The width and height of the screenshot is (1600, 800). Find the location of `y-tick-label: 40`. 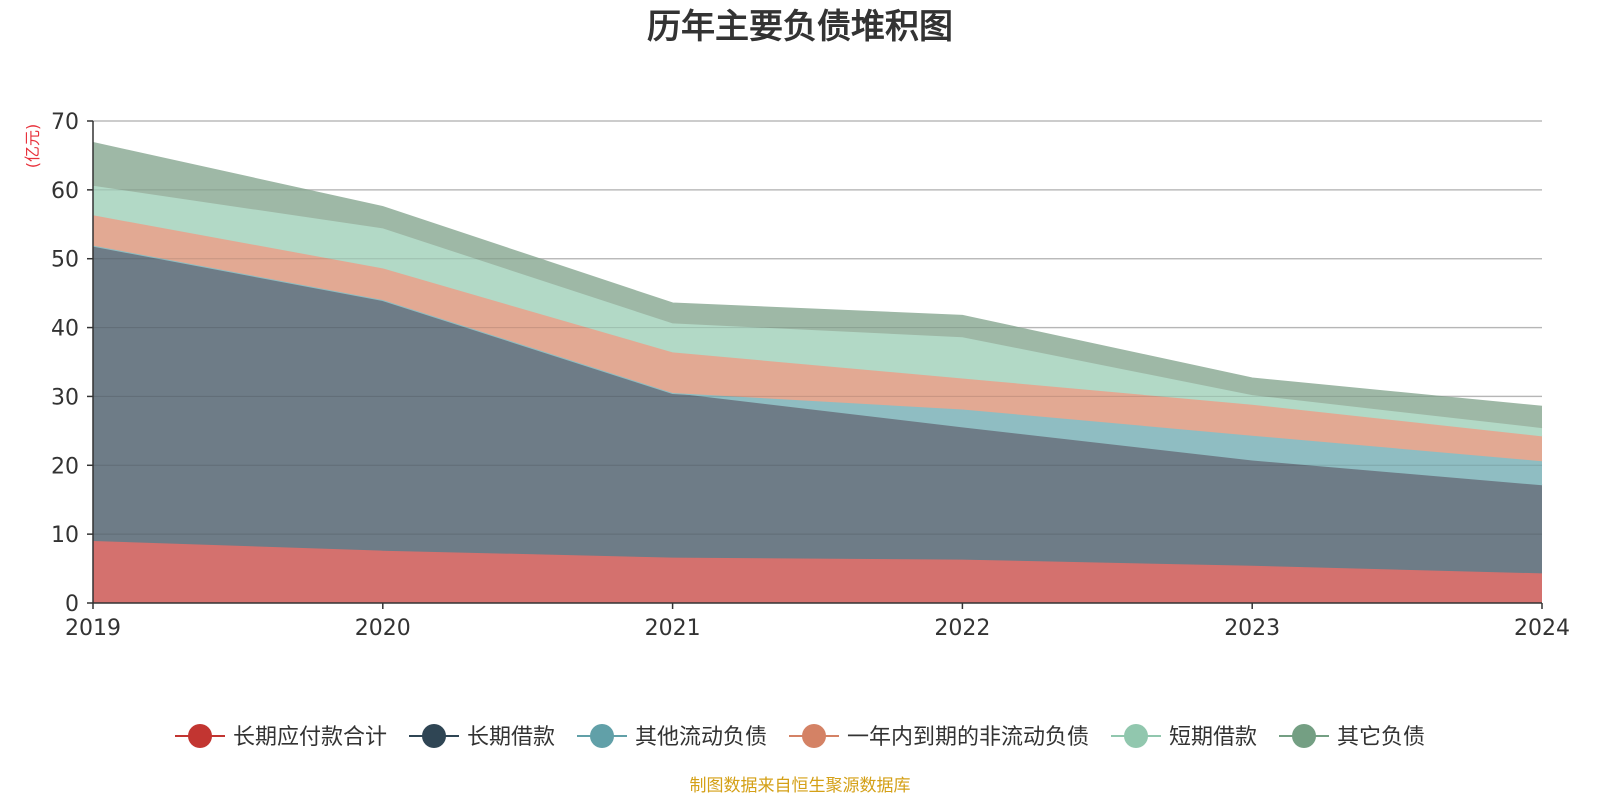

y-tick-label: 40 is located at coordinates (65, 329).